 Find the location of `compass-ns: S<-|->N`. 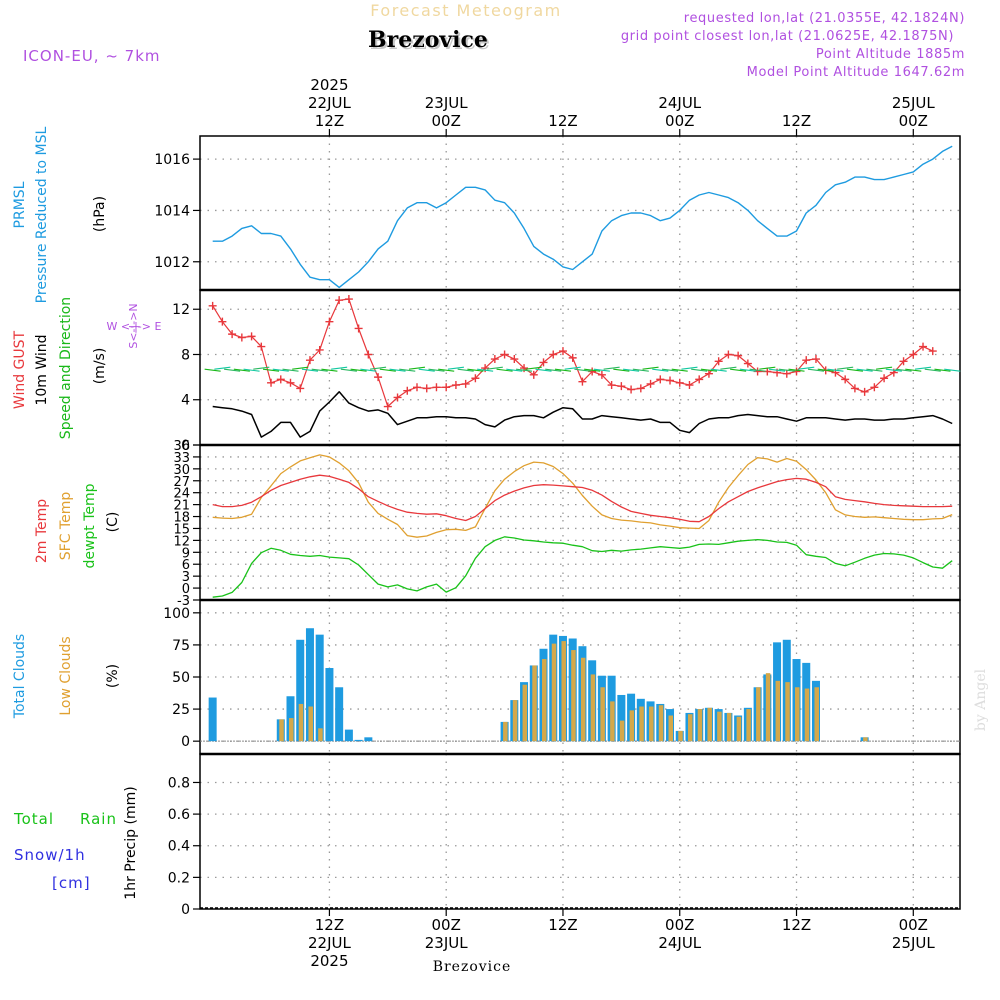

compass-ns: S<-|->N is located at coordinates (133, 325).